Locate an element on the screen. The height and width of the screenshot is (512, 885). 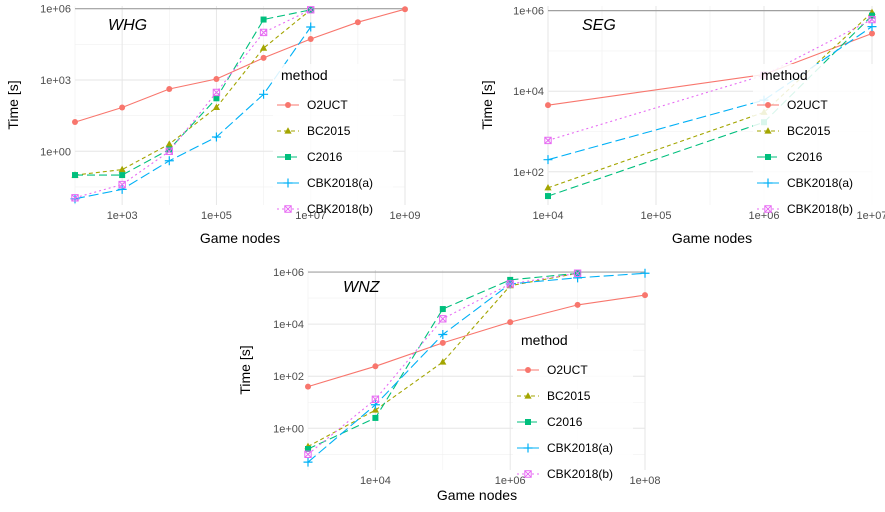
y-tick-label: 1e+04 is located at coordinates (288, 325).